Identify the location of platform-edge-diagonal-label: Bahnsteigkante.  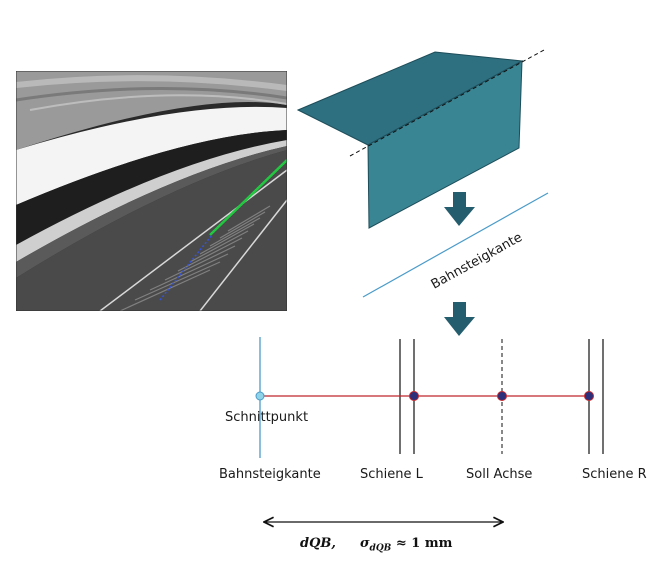
(477, 261).